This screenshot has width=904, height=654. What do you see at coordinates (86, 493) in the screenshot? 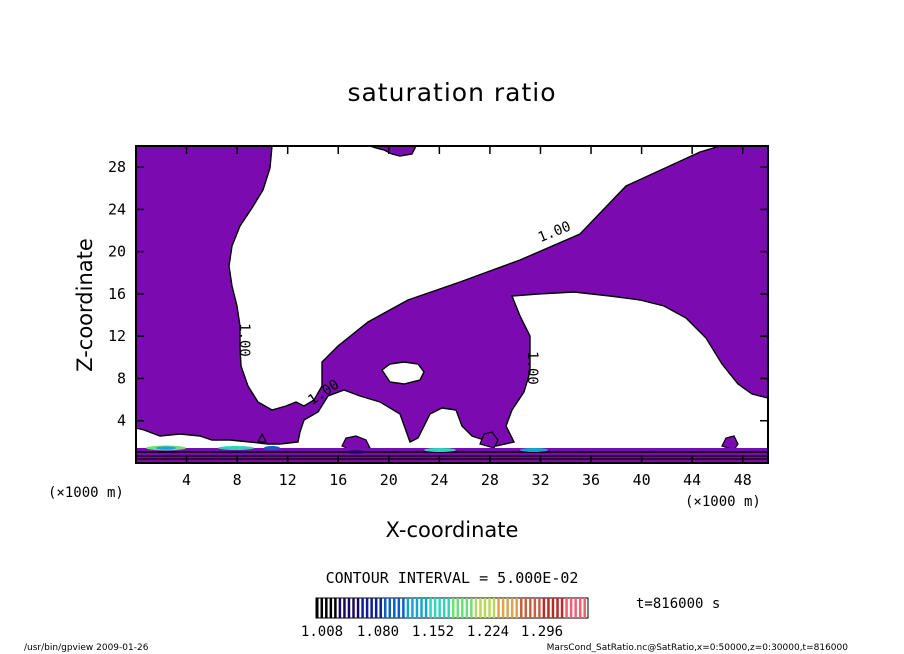
I see `y-axis-unit: (×1000 m)` at bounding box center [86, 493].